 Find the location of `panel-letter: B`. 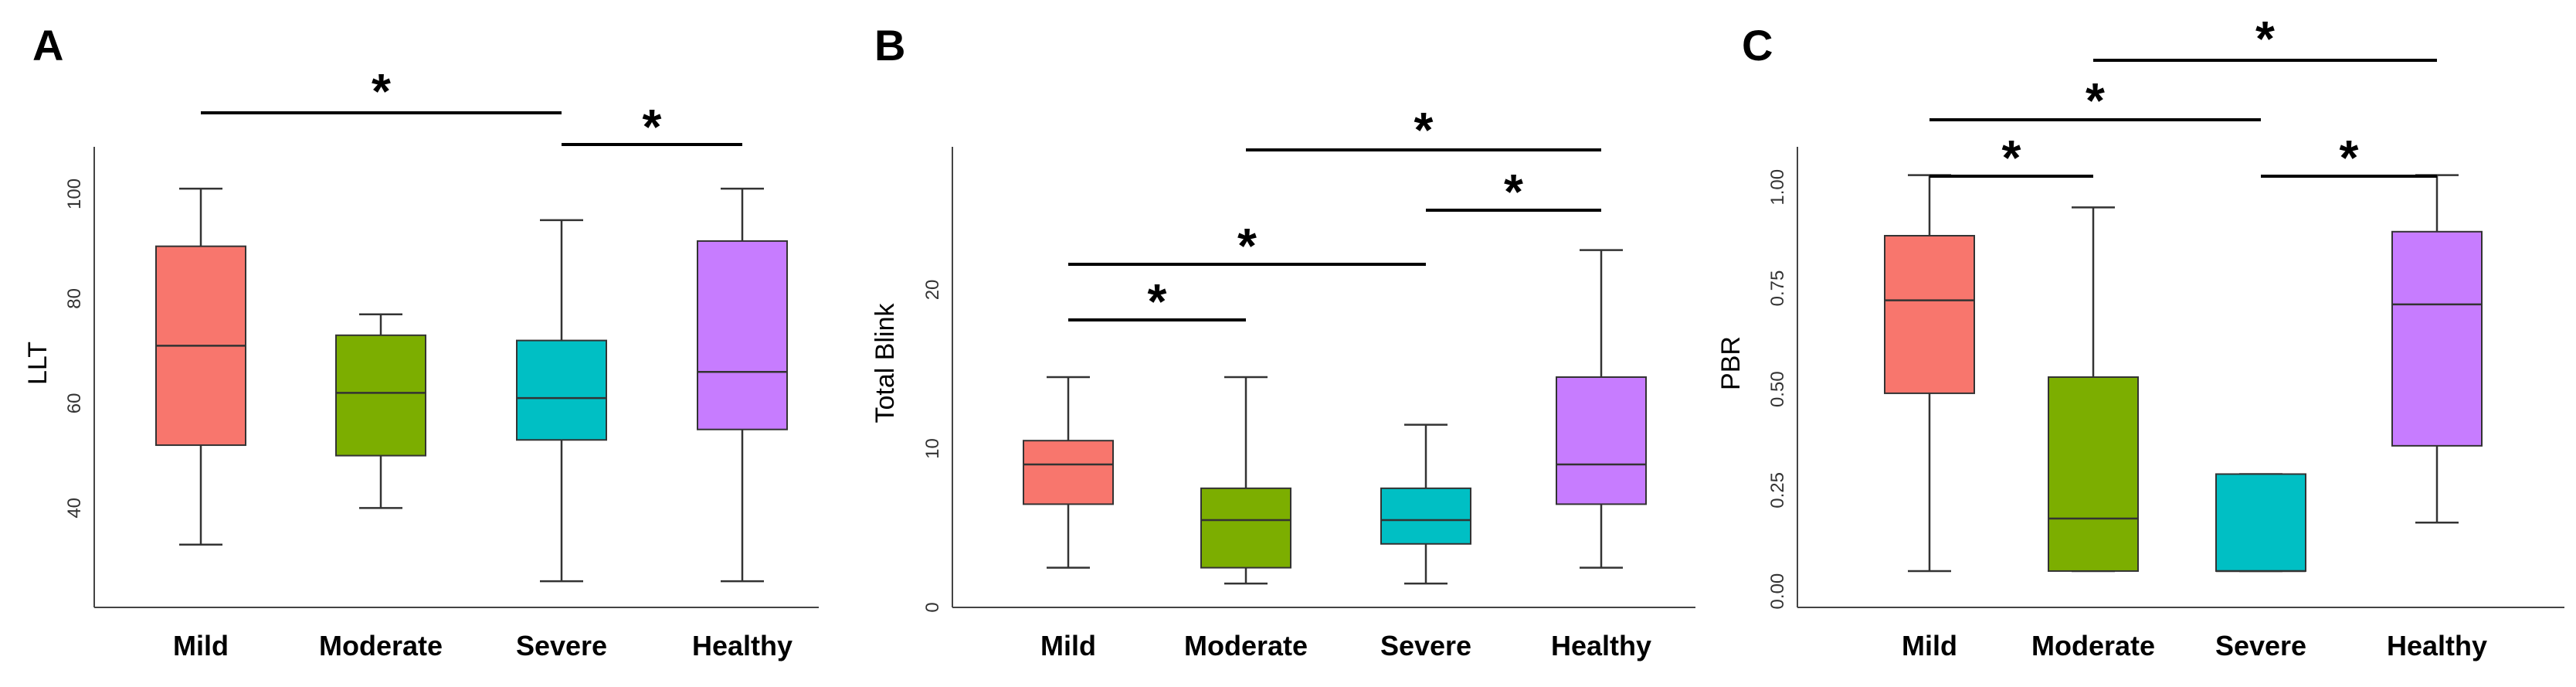

panel-letter: B is located at coordinates (890, 45).